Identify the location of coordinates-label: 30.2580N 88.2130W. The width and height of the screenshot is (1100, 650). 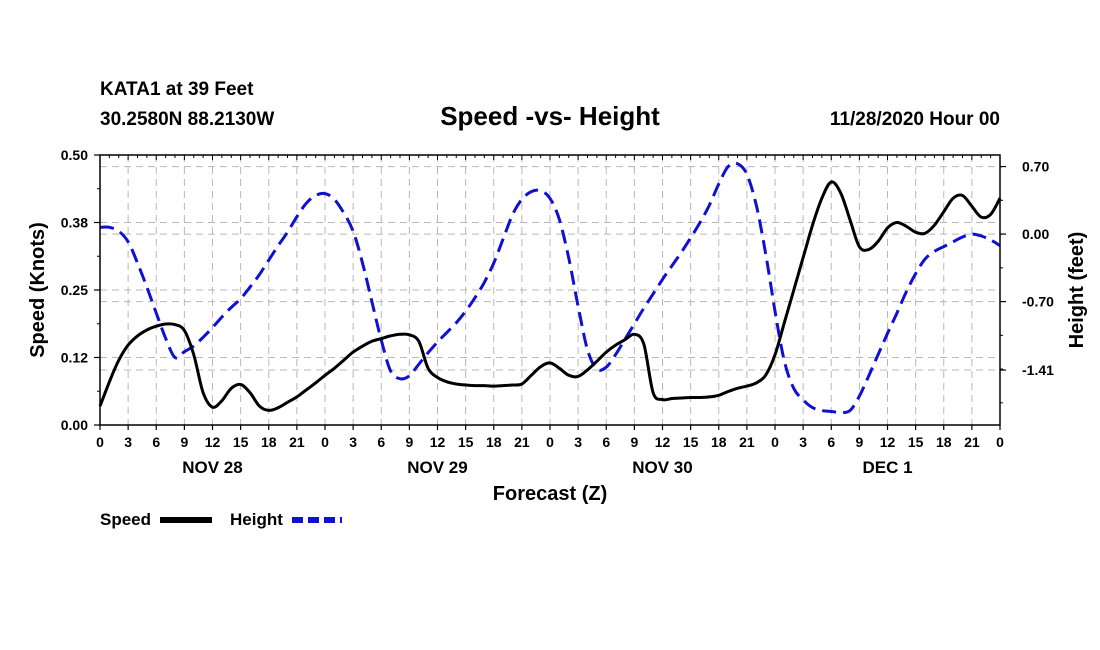
(187, 119).